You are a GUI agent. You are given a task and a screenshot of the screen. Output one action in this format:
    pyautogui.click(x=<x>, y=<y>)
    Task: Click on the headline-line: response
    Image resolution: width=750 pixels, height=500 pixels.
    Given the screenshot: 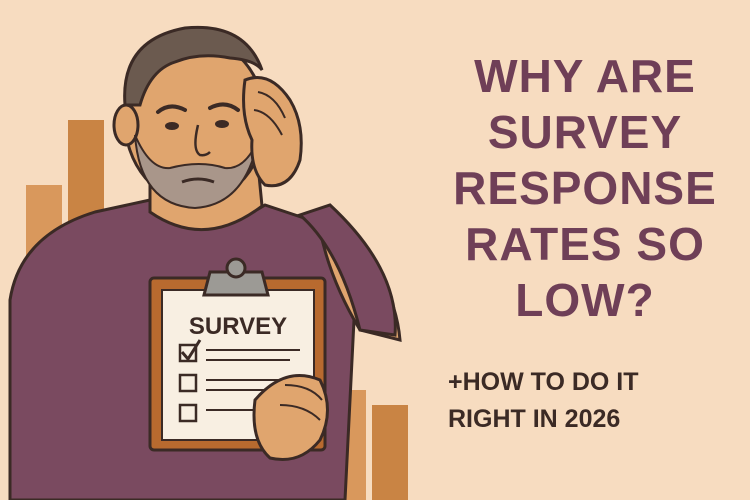 What is the action you would take?
    pyautogui.click(x=585, y=188)
    